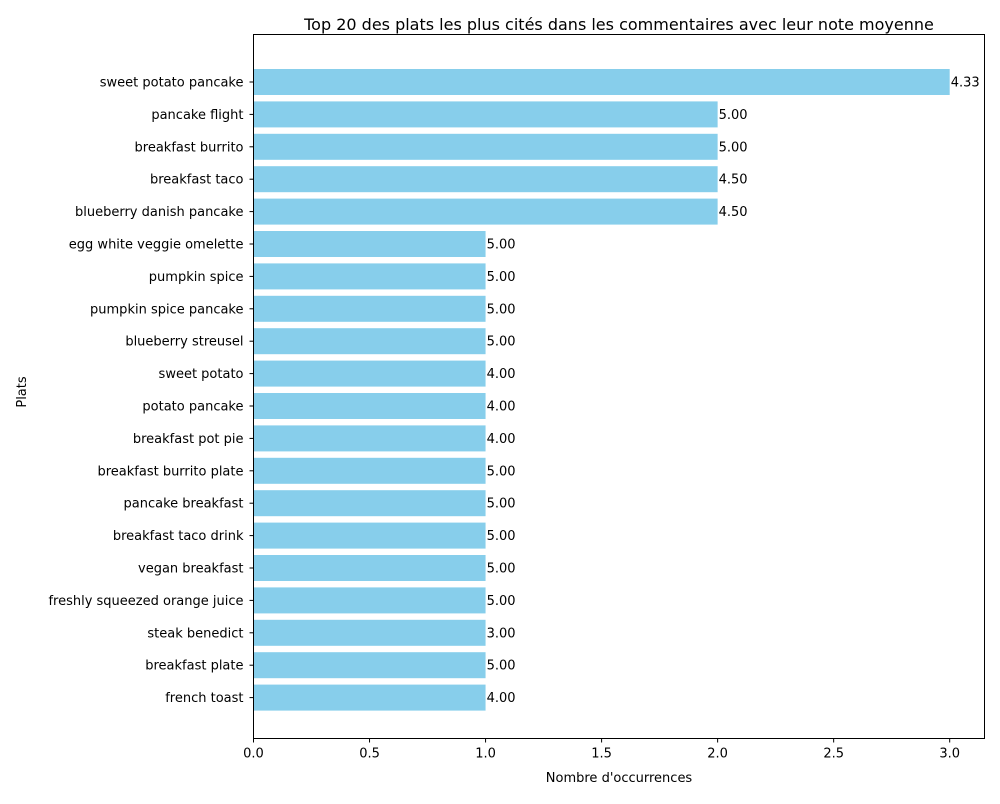  I want to click on y-tick-label: blueberry danish pancake, so click(159, 212).